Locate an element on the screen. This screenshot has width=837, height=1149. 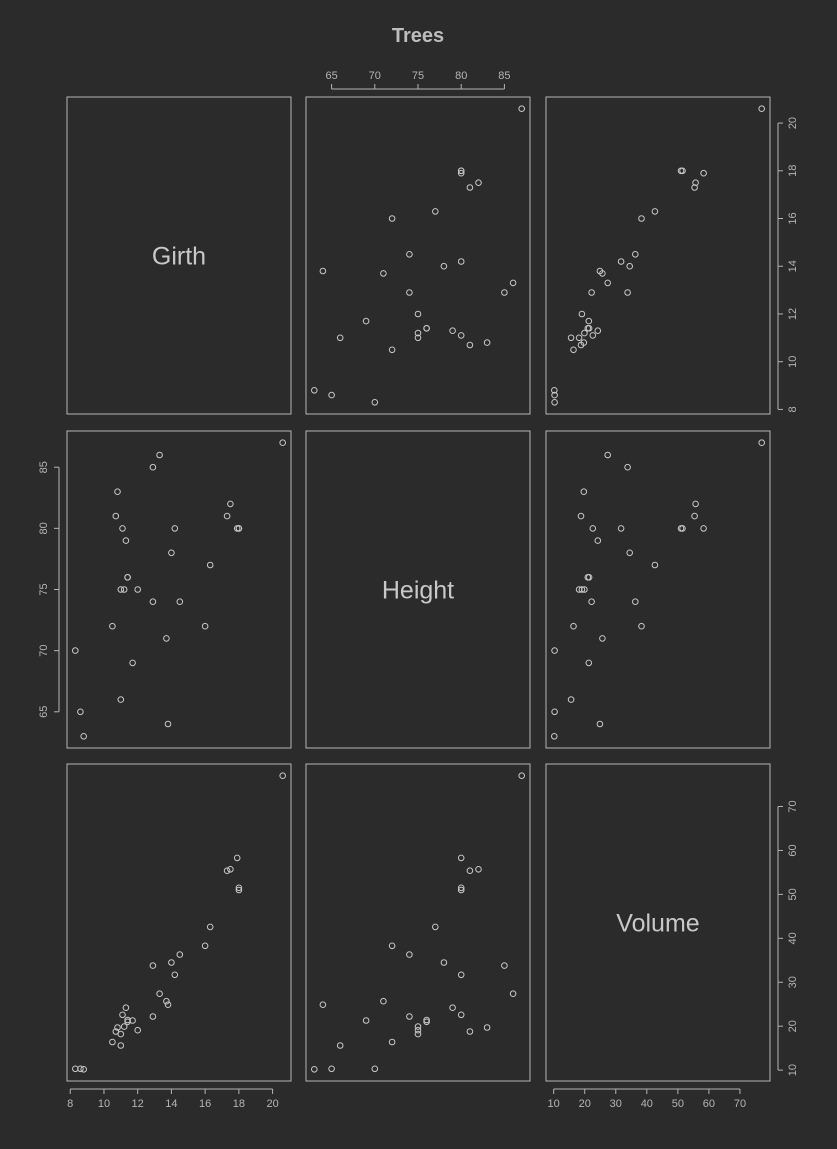
diagonal-label-girth: Girth is located at coordinates (179, 257).